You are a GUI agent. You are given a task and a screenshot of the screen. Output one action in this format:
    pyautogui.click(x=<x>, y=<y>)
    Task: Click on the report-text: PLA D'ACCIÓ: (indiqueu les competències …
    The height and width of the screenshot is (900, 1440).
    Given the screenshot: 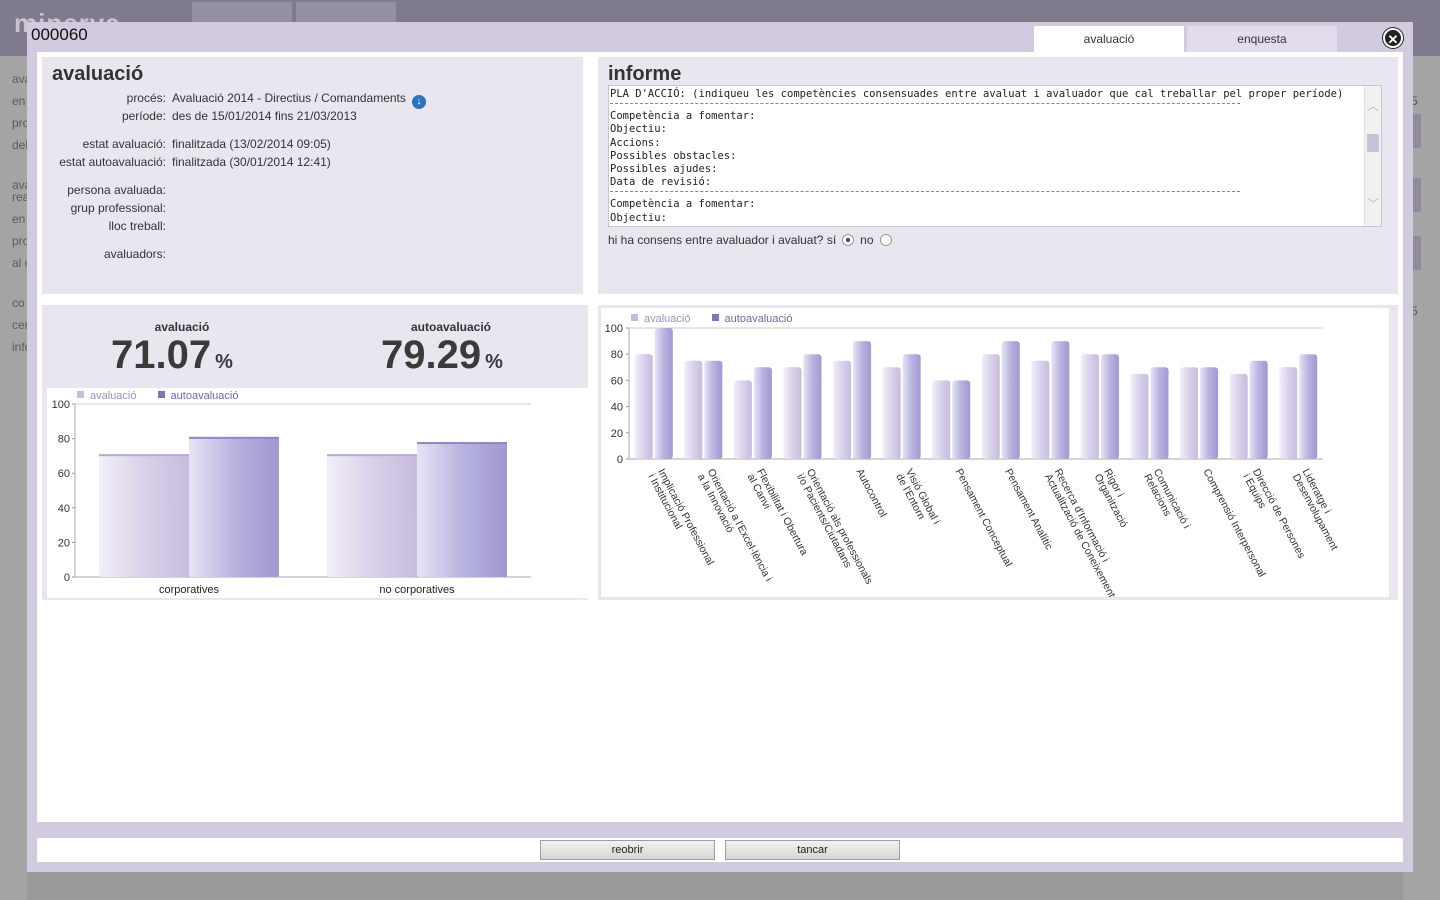 What is the action you would take?
    pyautogui.click(x=982, y=156)
    